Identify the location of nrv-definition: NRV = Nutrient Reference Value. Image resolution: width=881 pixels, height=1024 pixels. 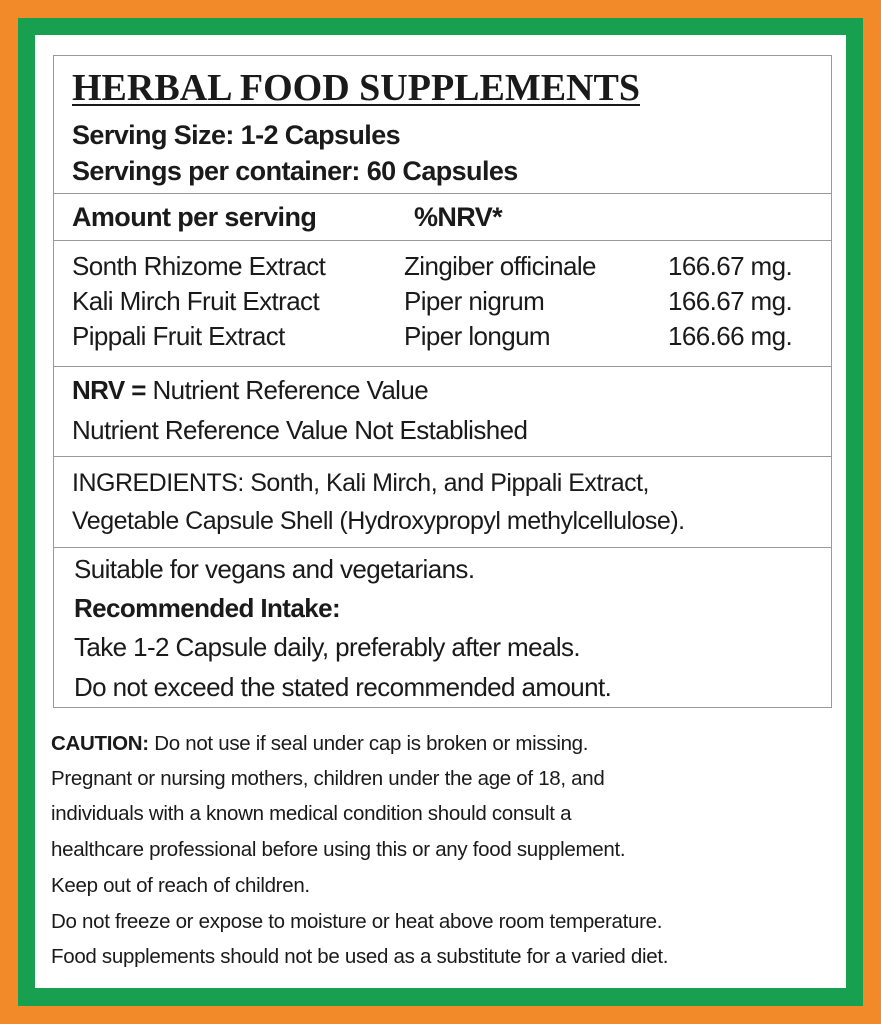
(250, 390).